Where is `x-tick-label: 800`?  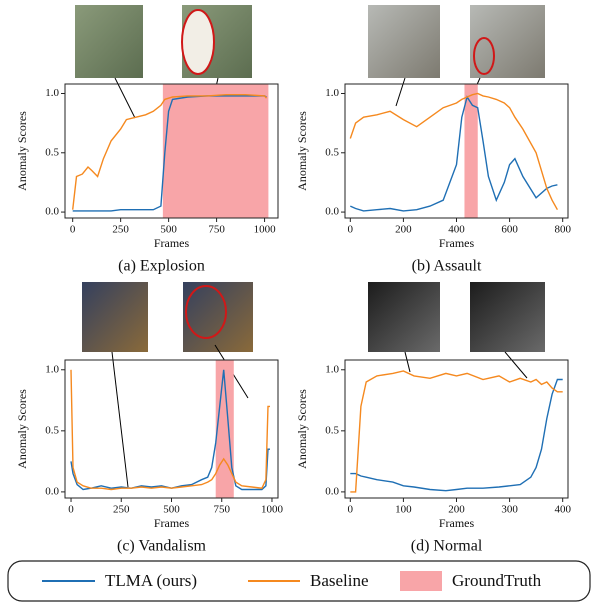
x-tick-label: 800 is located at coordinates (562, 230).